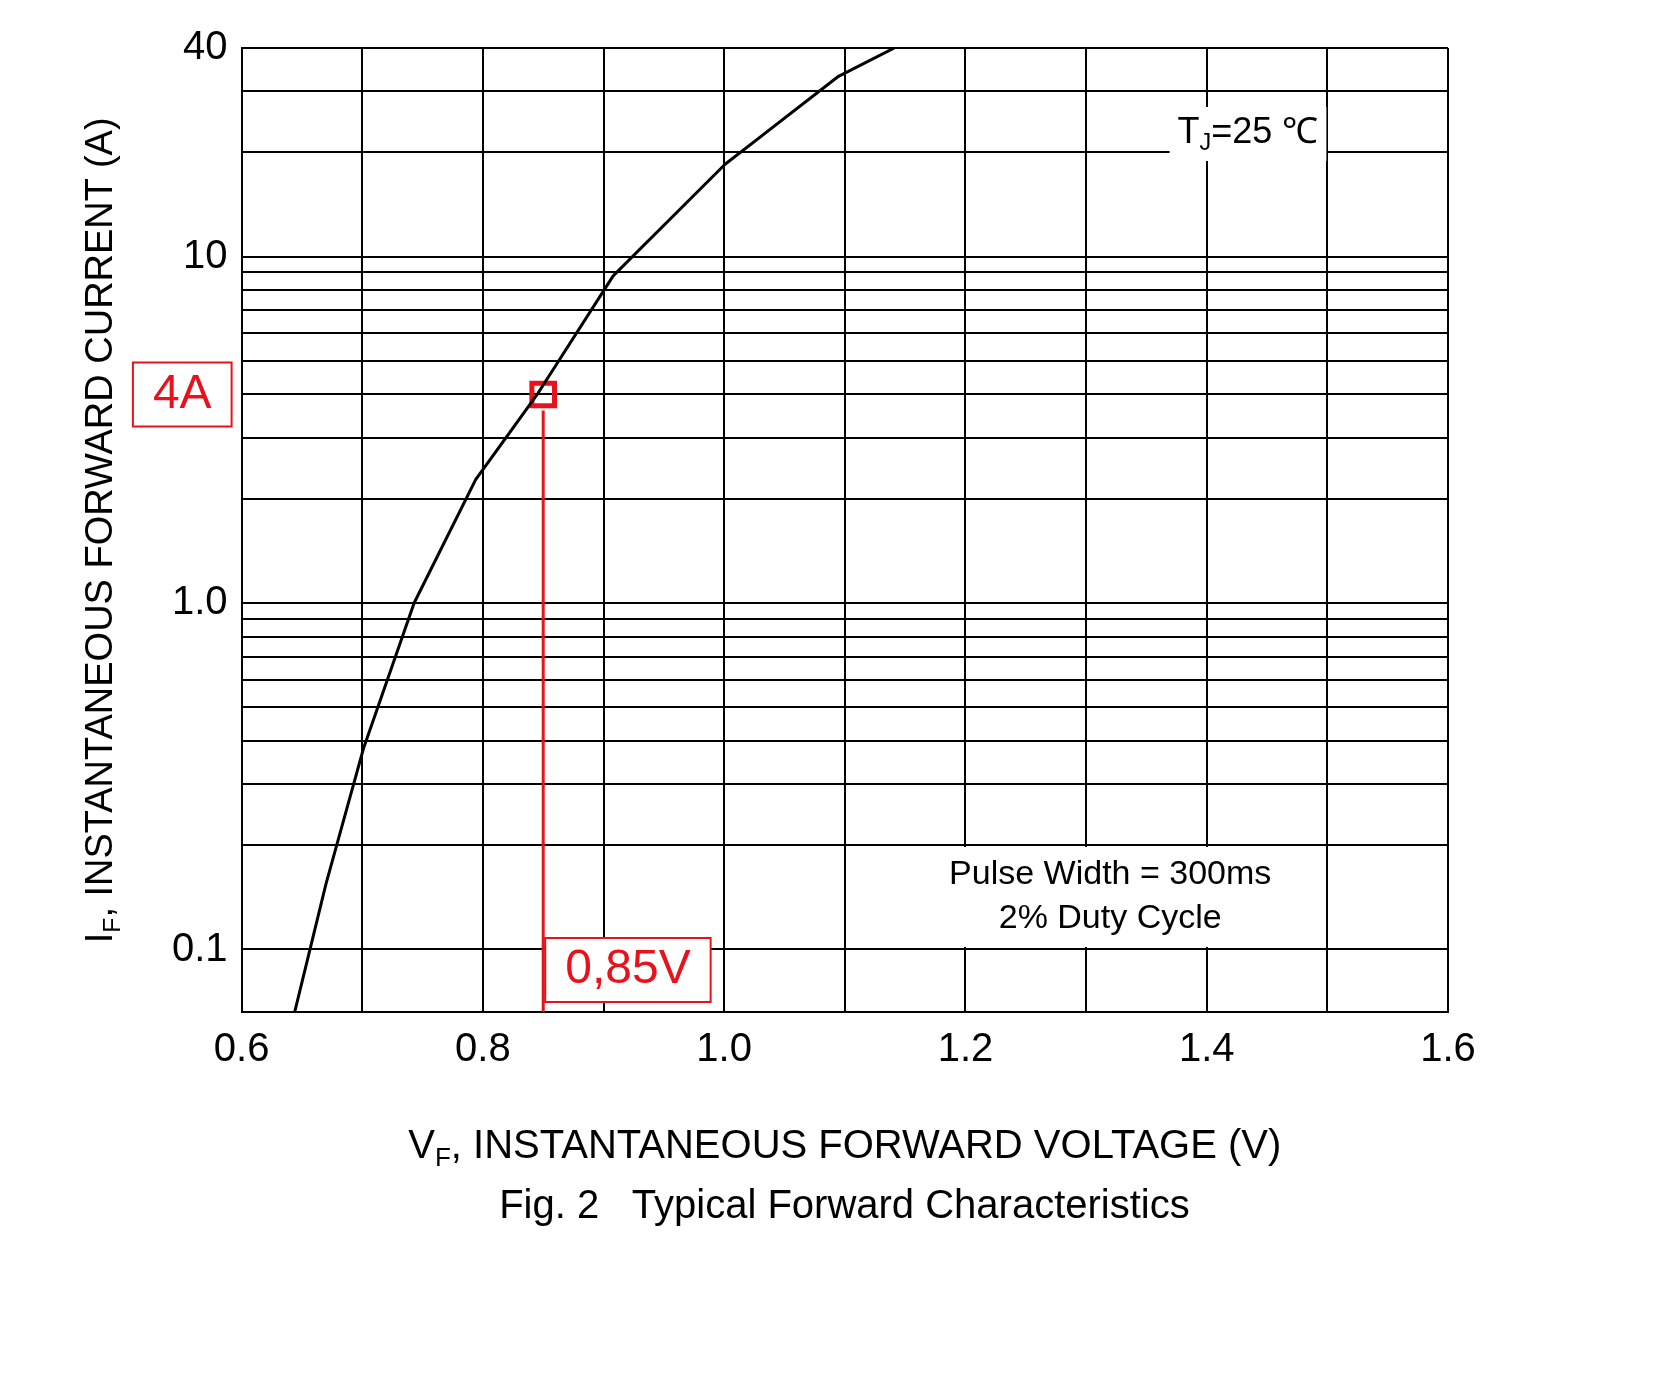 This screenshot has height=1382, width=1667. Describe the element at coordinates (200, 946) in the screenshot. I see `y-tick-label: 0.1` at that location.